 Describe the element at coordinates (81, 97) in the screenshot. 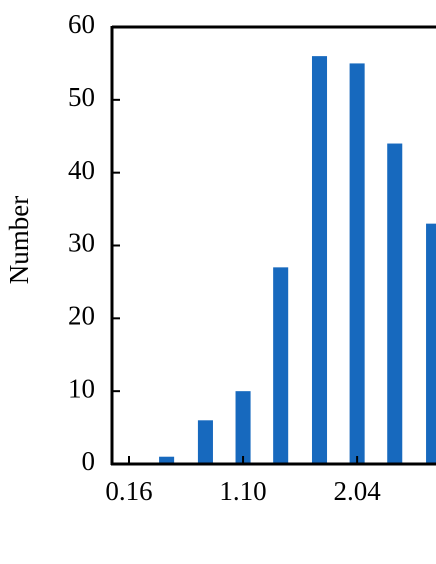

I see `y-tick-label: 50` at that location.